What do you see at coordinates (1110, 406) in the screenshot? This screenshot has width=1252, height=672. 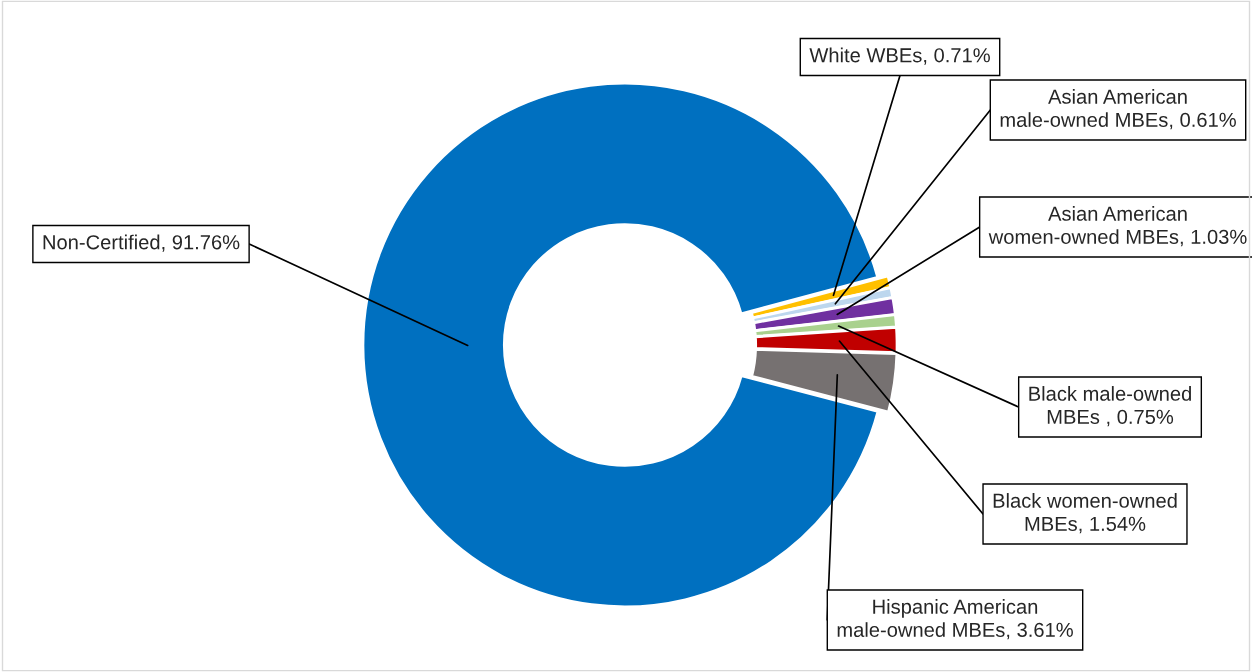 I see `slice-label: Black male-owned MBEs , 0.75%` at bounding box center [1110, 406].